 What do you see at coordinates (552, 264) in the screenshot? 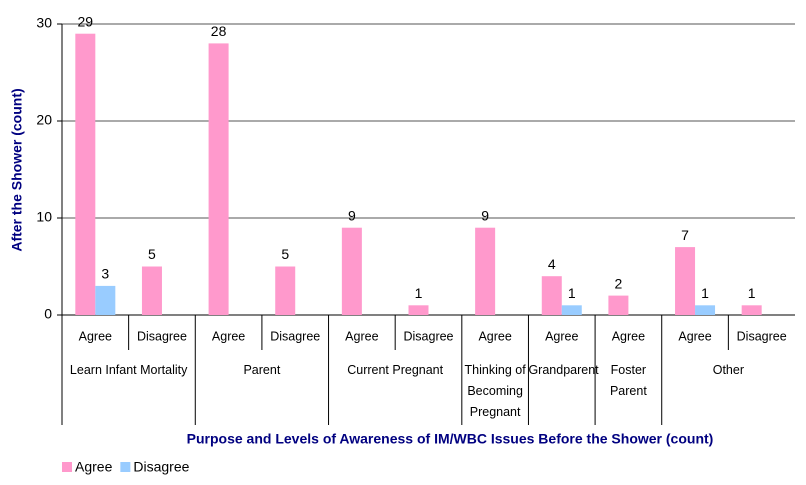
I see `data-label: 4` at bounding box center [552, 264].